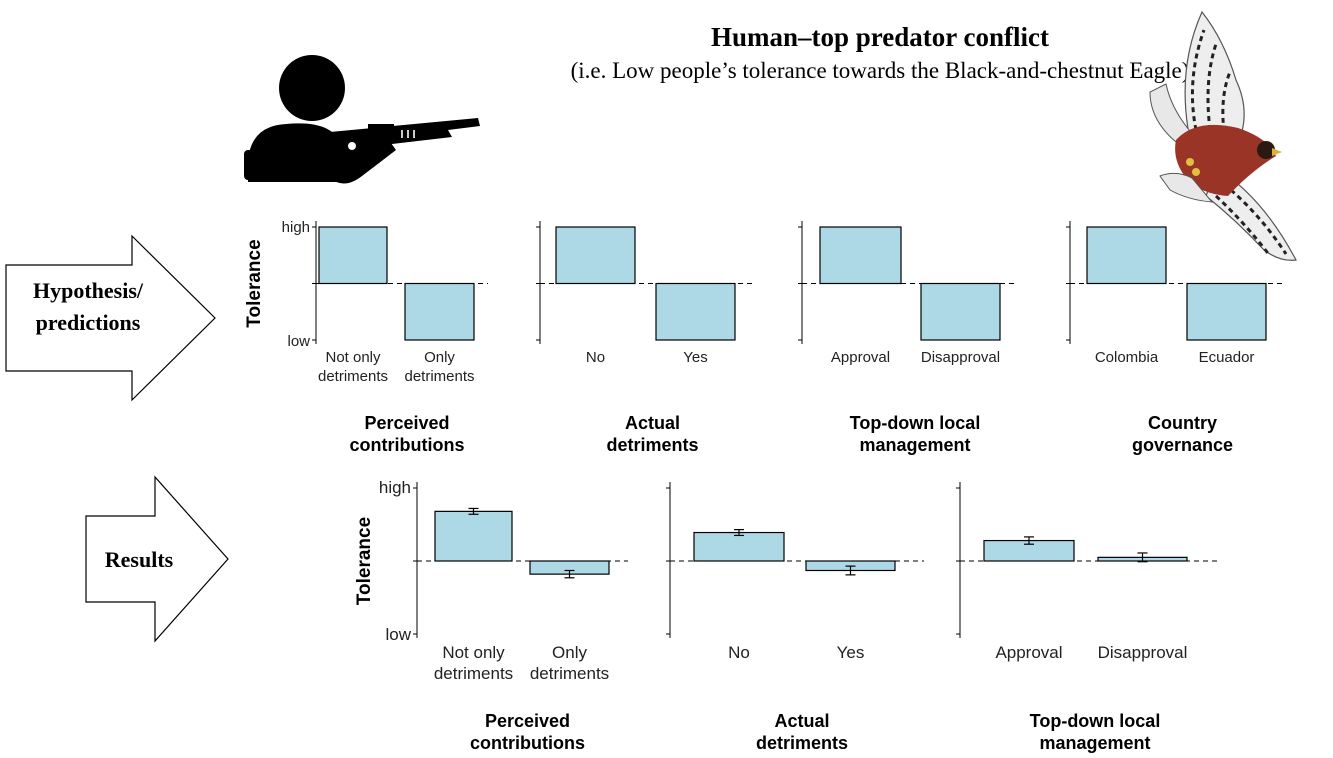 The width and height of the screenshot is (1333, 758). Describe the element at coordinates (645, 338) in the screenshot. I see `chart-panel-2: No Yes Actual detriments` at that location.